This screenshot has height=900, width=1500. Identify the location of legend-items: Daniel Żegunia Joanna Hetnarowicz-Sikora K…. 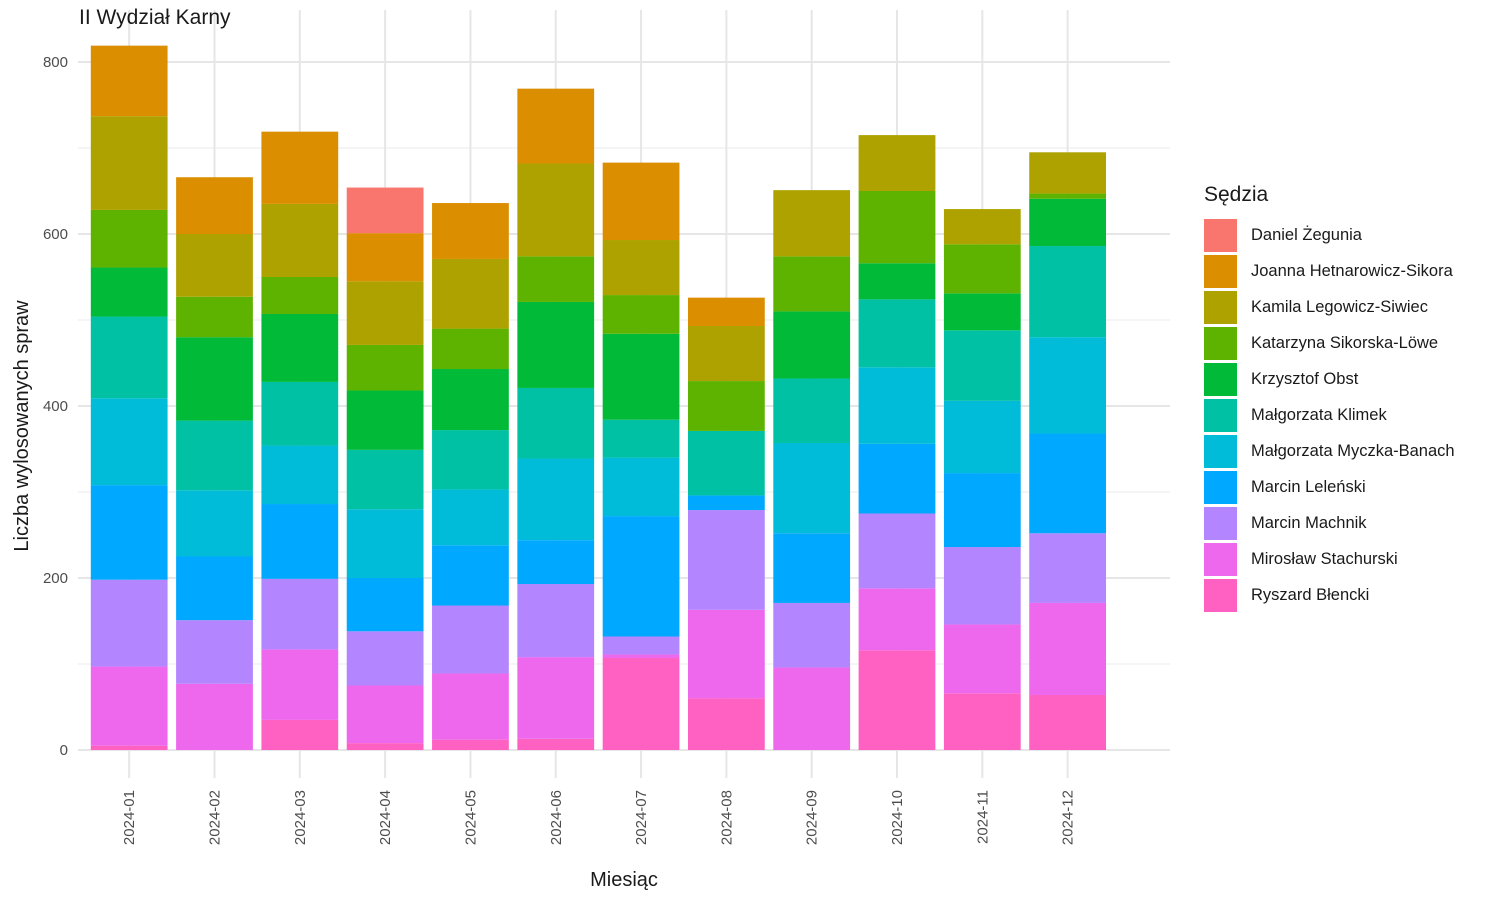
(1329, 415).